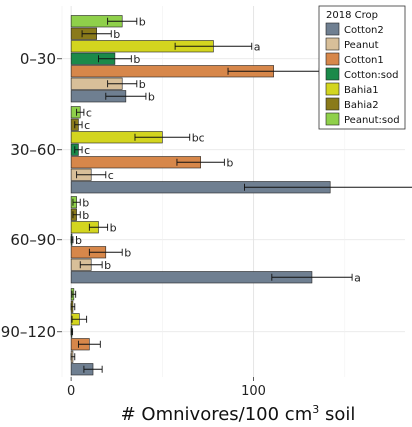  Describe the element at coordinates (361, 45) in the screenshot. I see `legend-label-peanut: Peanut` at that location.